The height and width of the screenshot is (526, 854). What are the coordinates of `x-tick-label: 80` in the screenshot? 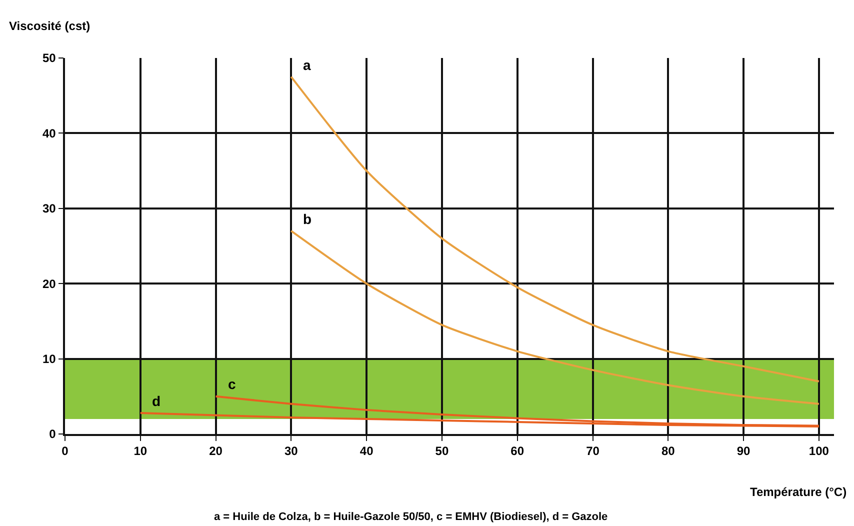 It's located at (668, 451).